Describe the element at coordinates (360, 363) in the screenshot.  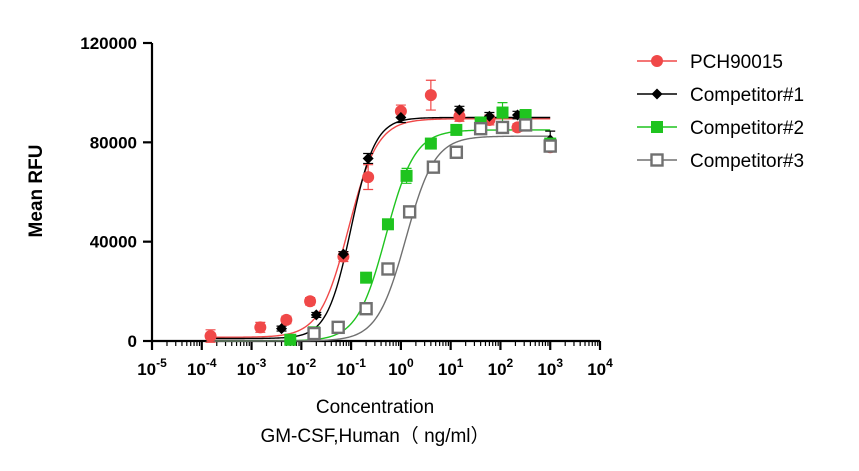
I see `x-tick-exponent: -1` at that location.